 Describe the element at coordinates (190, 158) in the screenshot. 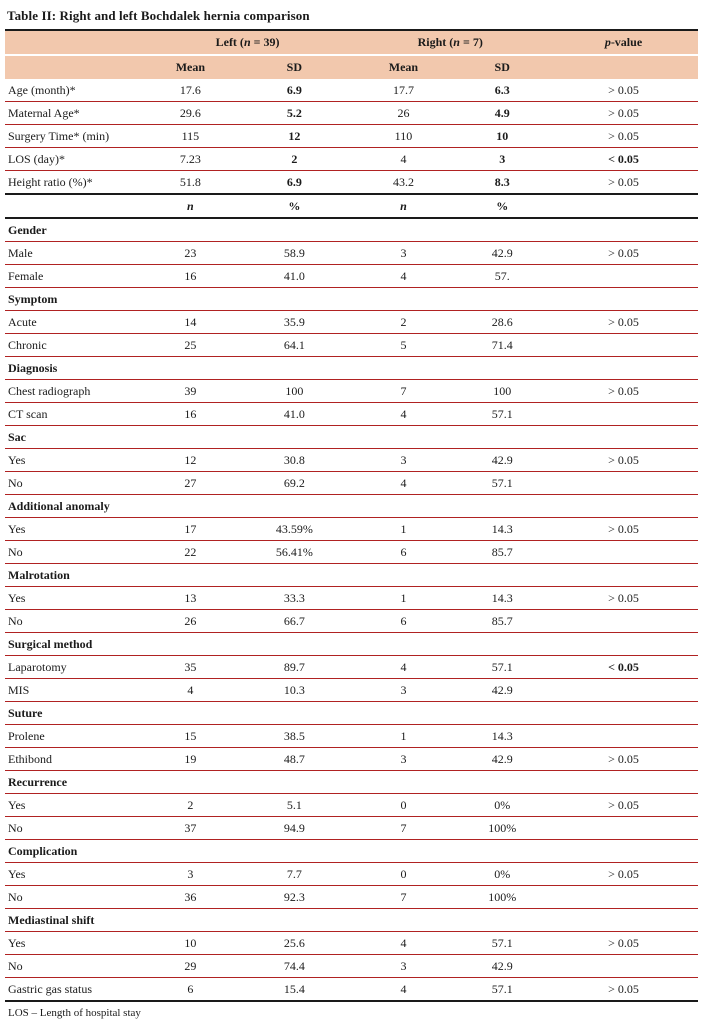

I see `cell-mean-left: 7.23` at that location.